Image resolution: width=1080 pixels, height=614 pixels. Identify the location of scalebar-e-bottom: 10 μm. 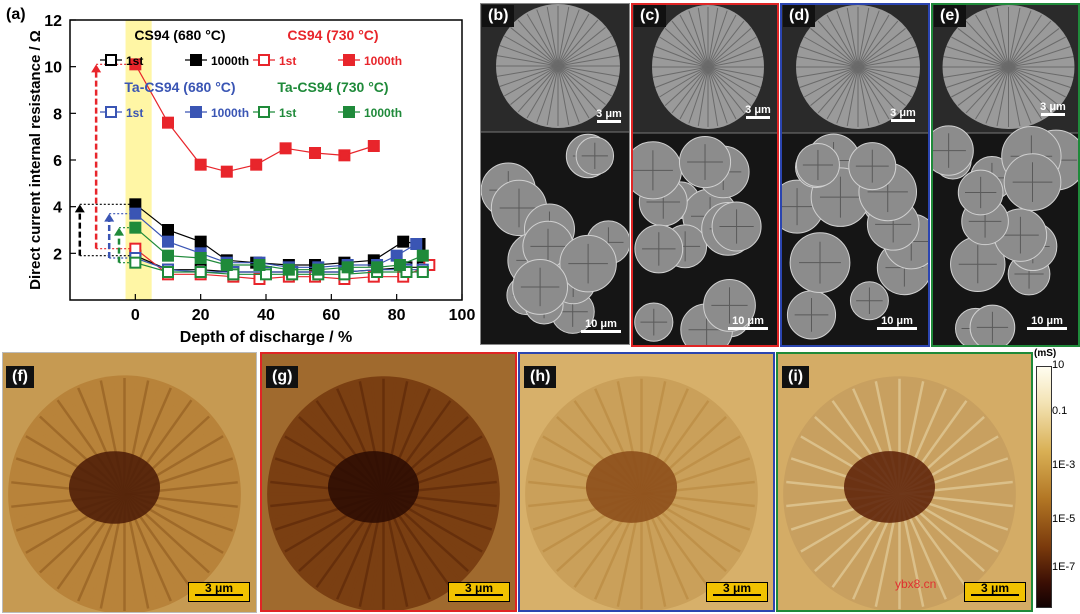
(1047, 323).